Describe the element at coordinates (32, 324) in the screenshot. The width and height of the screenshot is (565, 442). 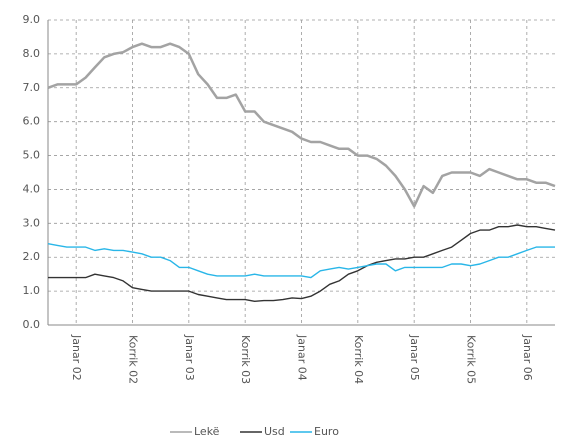
I see `y-tick-label: 0.0` at that location.